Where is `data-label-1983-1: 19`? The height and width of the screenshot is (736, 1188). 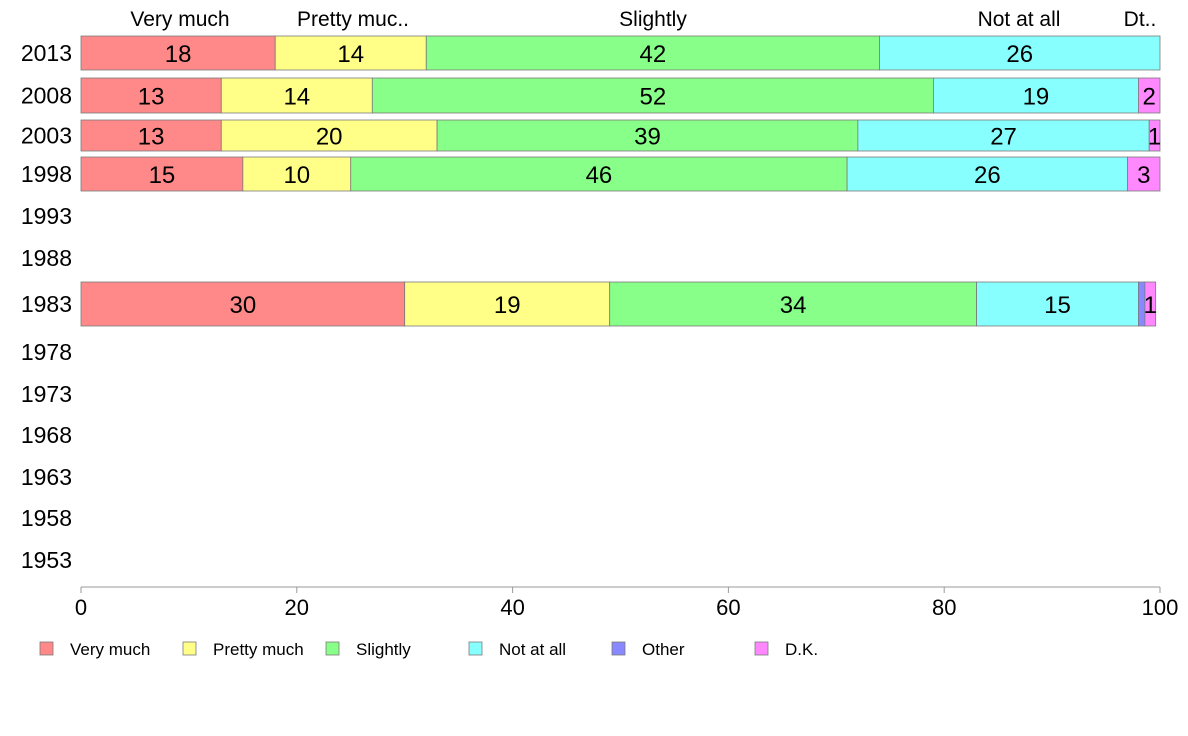
data-label-1983-1: 19 is located at coordinates (507, 305).